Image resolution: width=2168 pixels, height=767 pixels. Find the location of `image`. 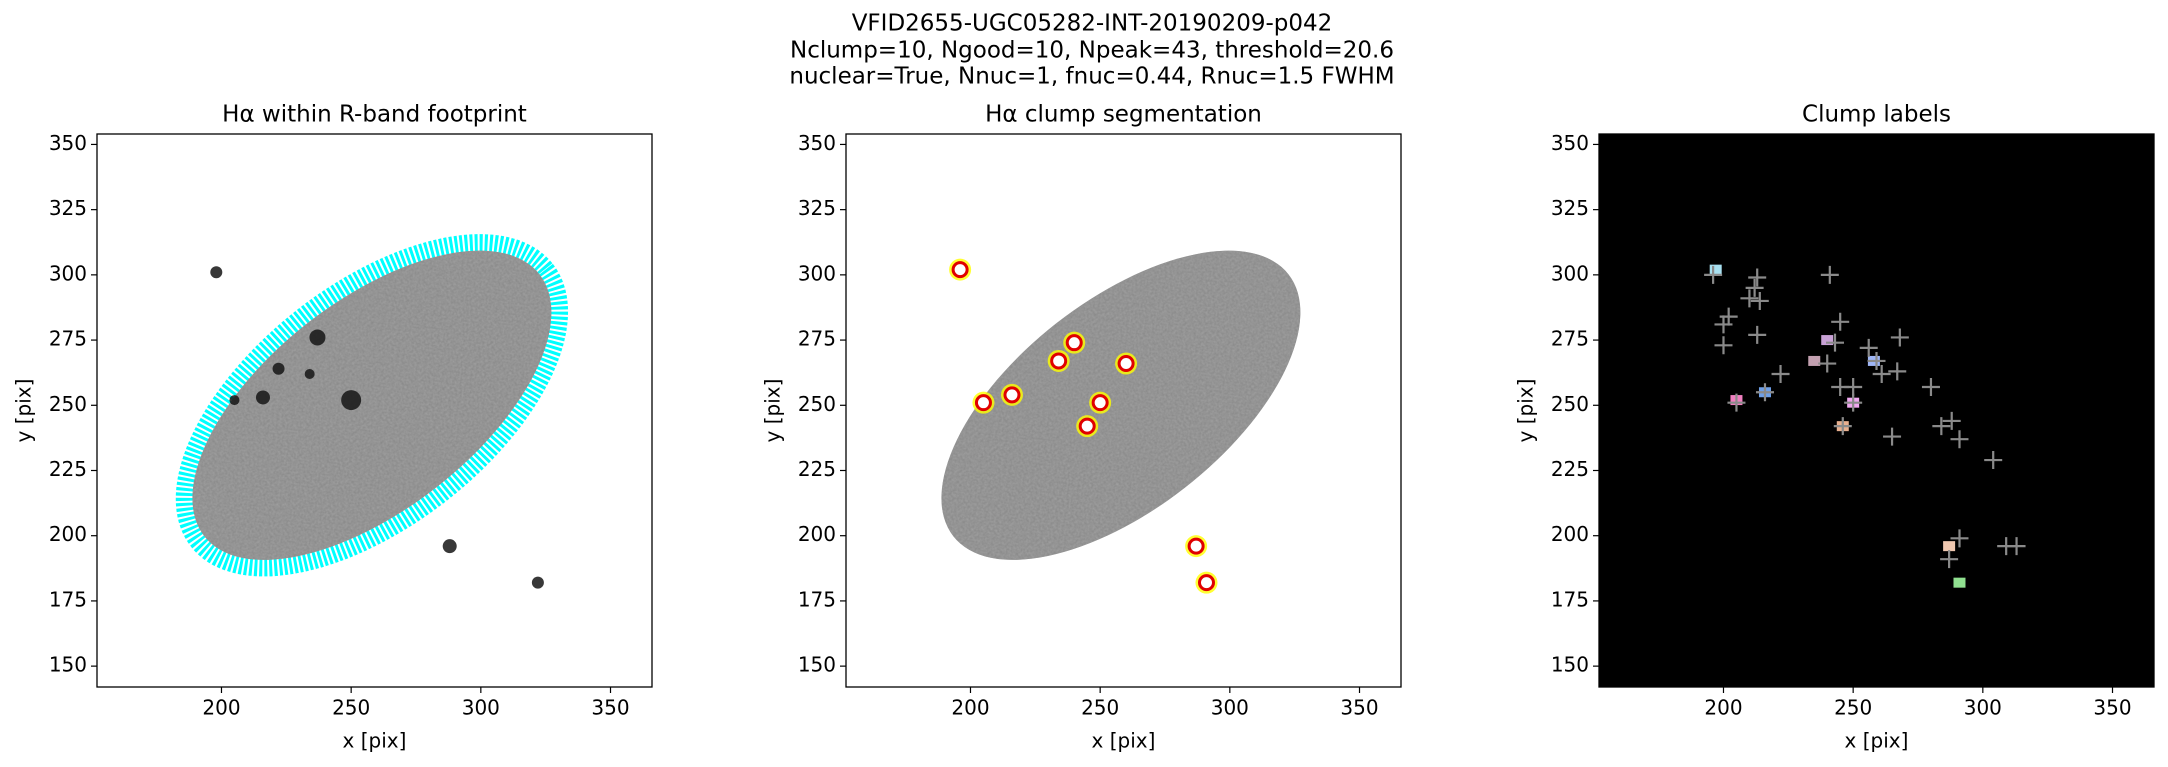

image is located at coordinates (372, 405).